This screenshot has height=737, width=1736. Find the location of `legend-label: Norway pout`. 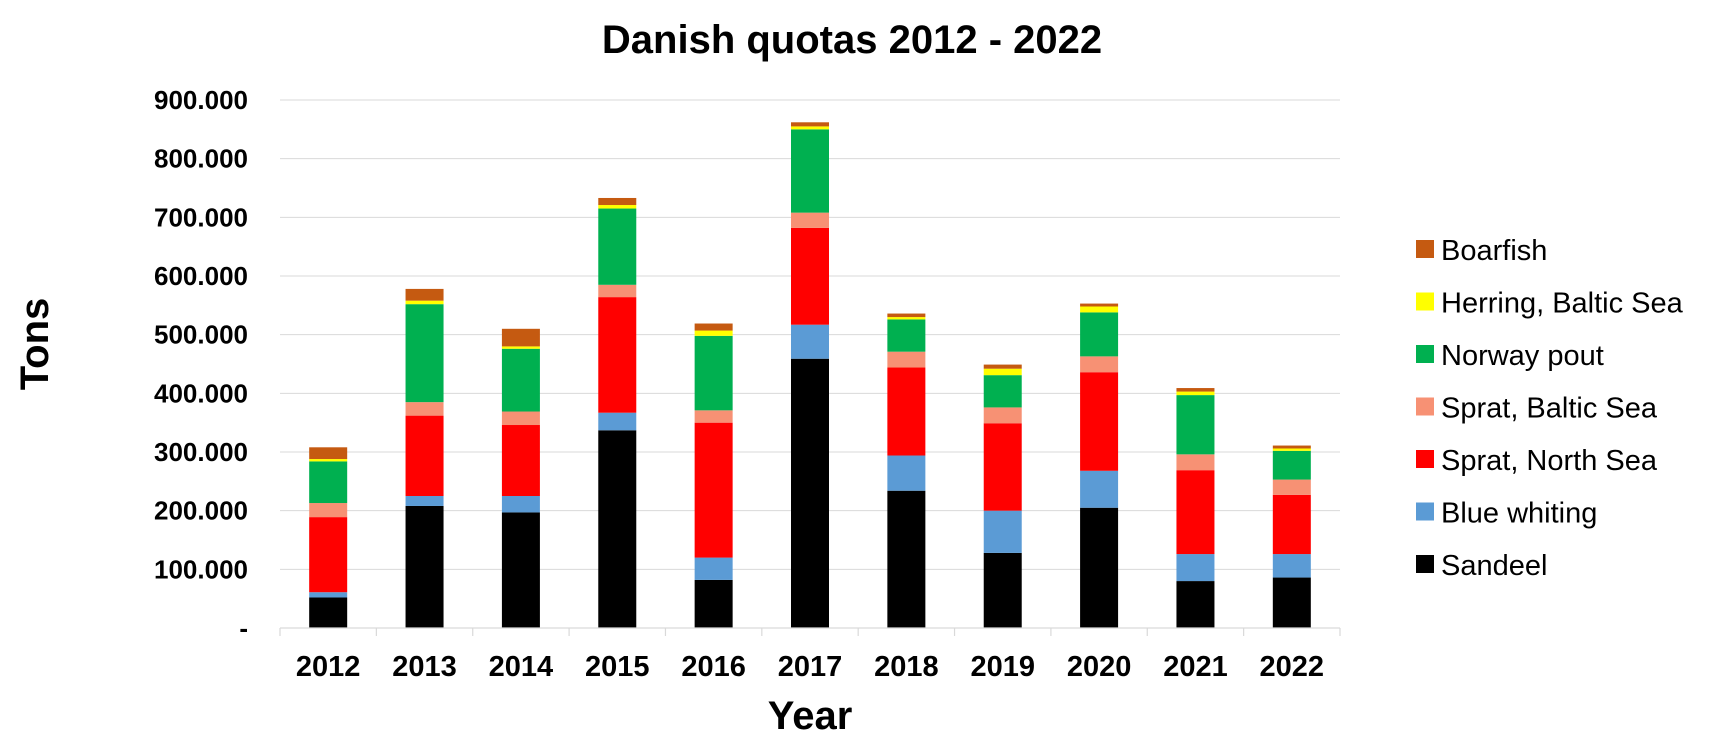

legend-label: Norway pout is located at coordinates (1522, 356).